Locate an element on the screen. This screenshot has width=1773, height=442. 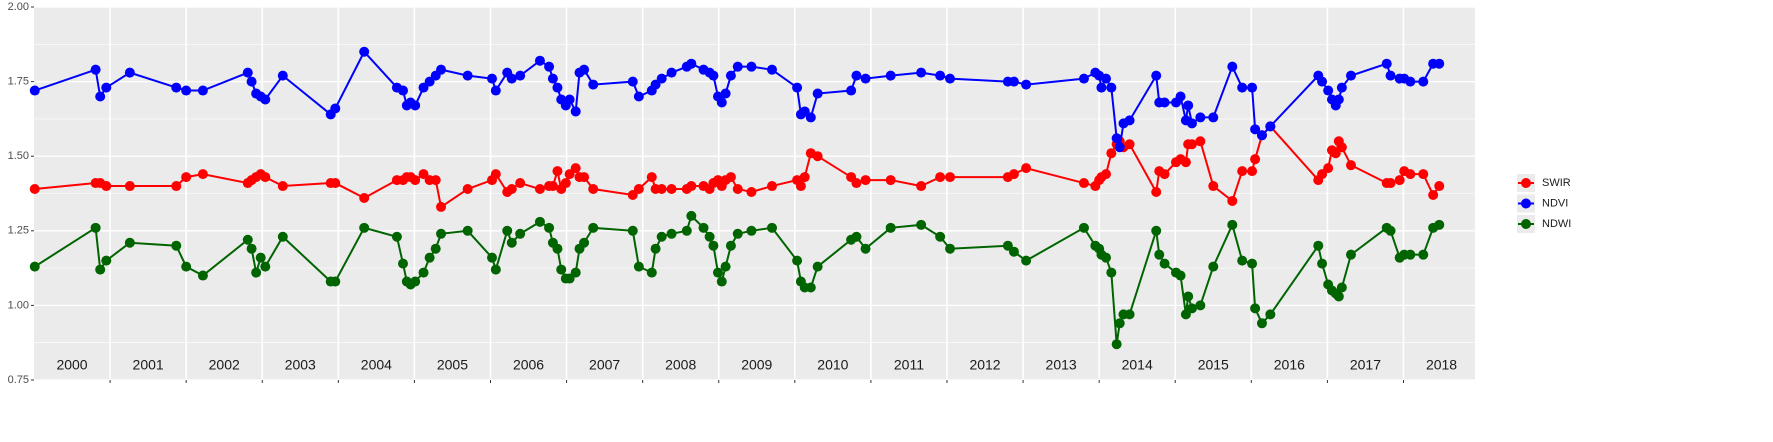
legend-label: NDWI is located at coordinates (1556, 224).